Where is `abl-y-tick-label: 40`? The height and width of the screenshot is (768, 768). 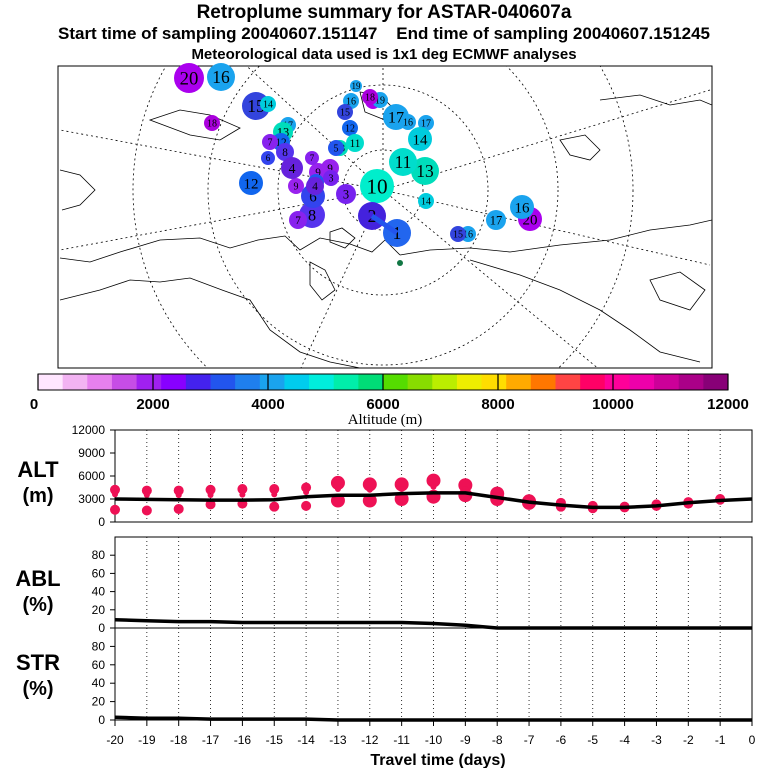 abl-y-tick-label: 40 is located at coordinates (99, 592).